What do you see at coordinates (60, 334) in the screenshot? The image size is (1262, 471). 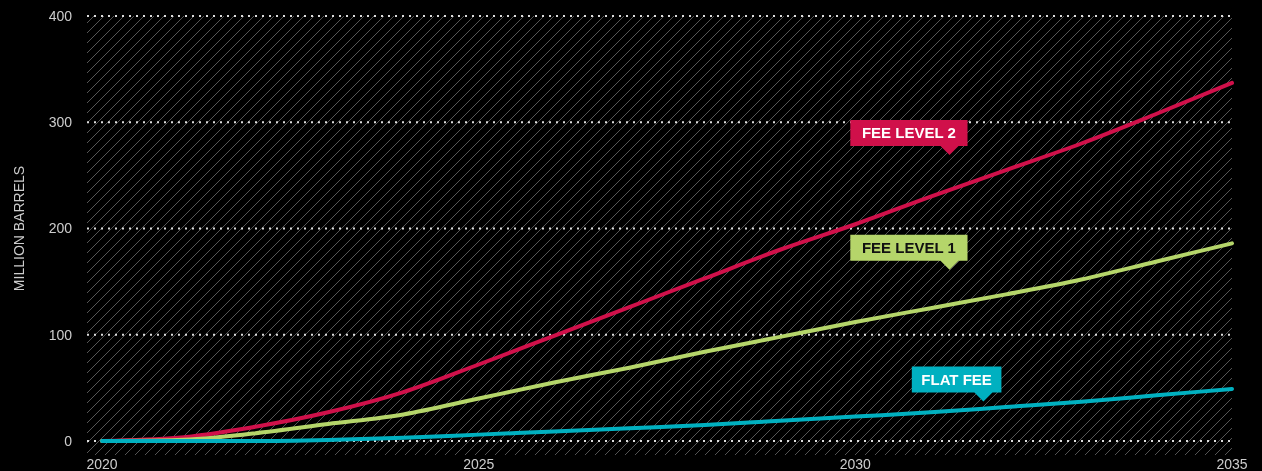 I see `y-tick-label: 100` at bounding box center [60, 334].